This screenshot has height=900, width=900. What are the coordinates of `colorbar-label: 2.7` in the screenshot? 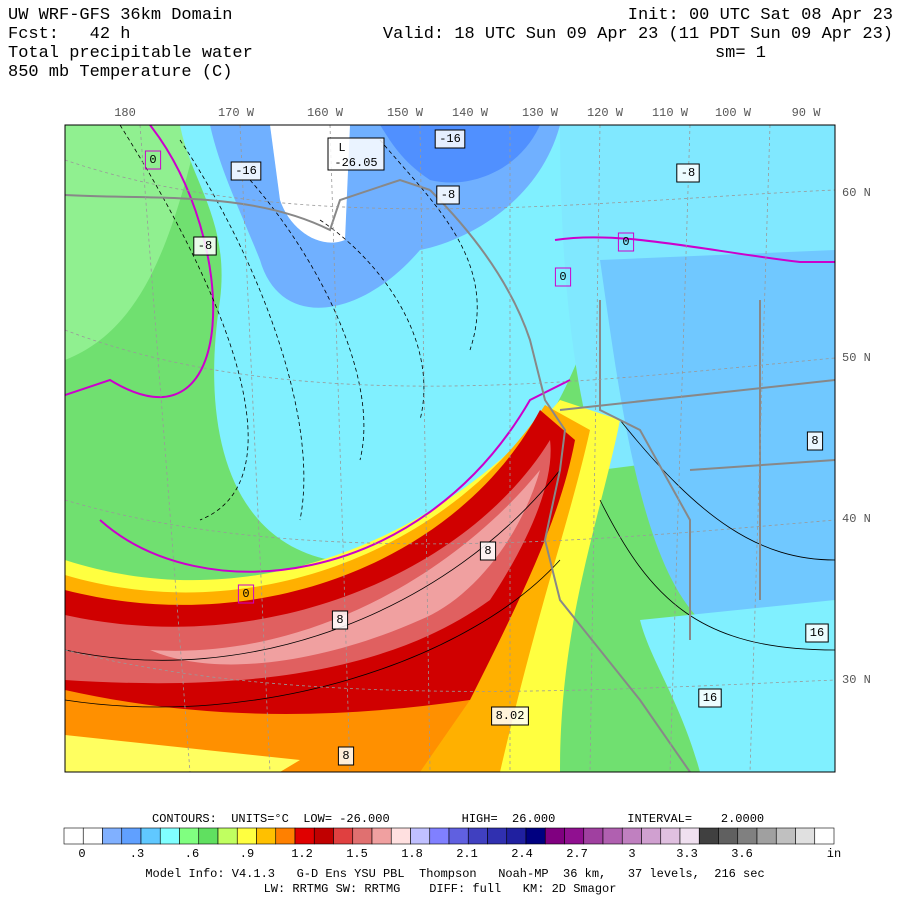 It's located at (577, 854).